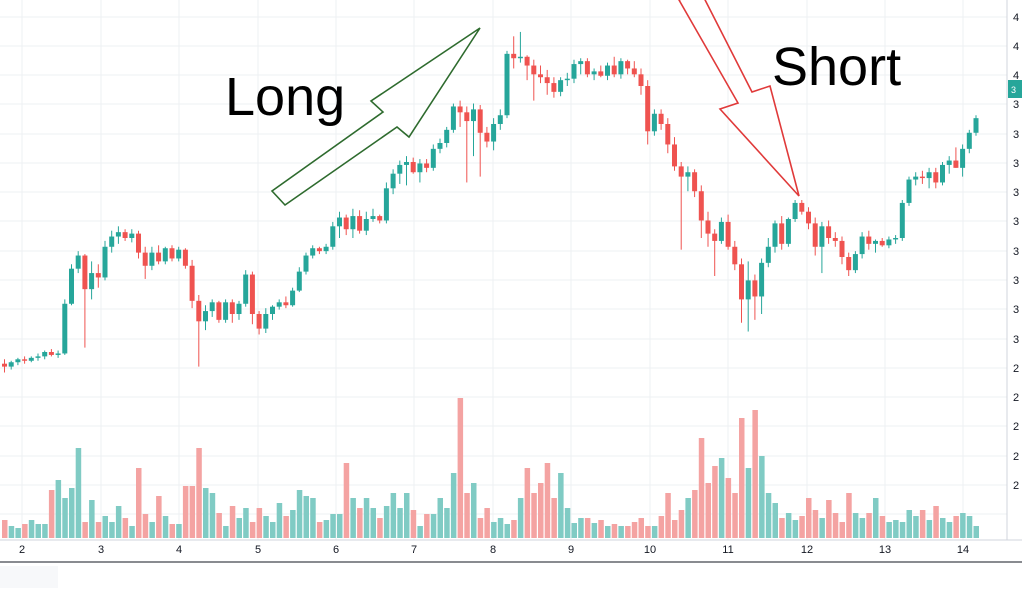 Image resolution: width=1022 pixels, height=594 pixels. Describe the element at coordinates (1016, 281) in the screenshot. I see `y-tick-label: 3` at that location.